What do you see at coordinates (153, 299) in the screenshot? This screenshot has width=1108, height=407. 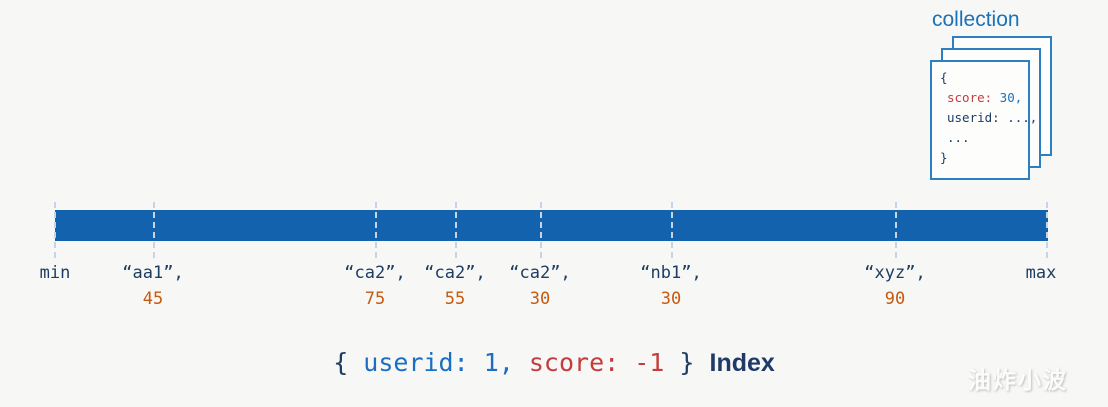 I see `tick-value-label: 45` at bounding box center [153, 299].